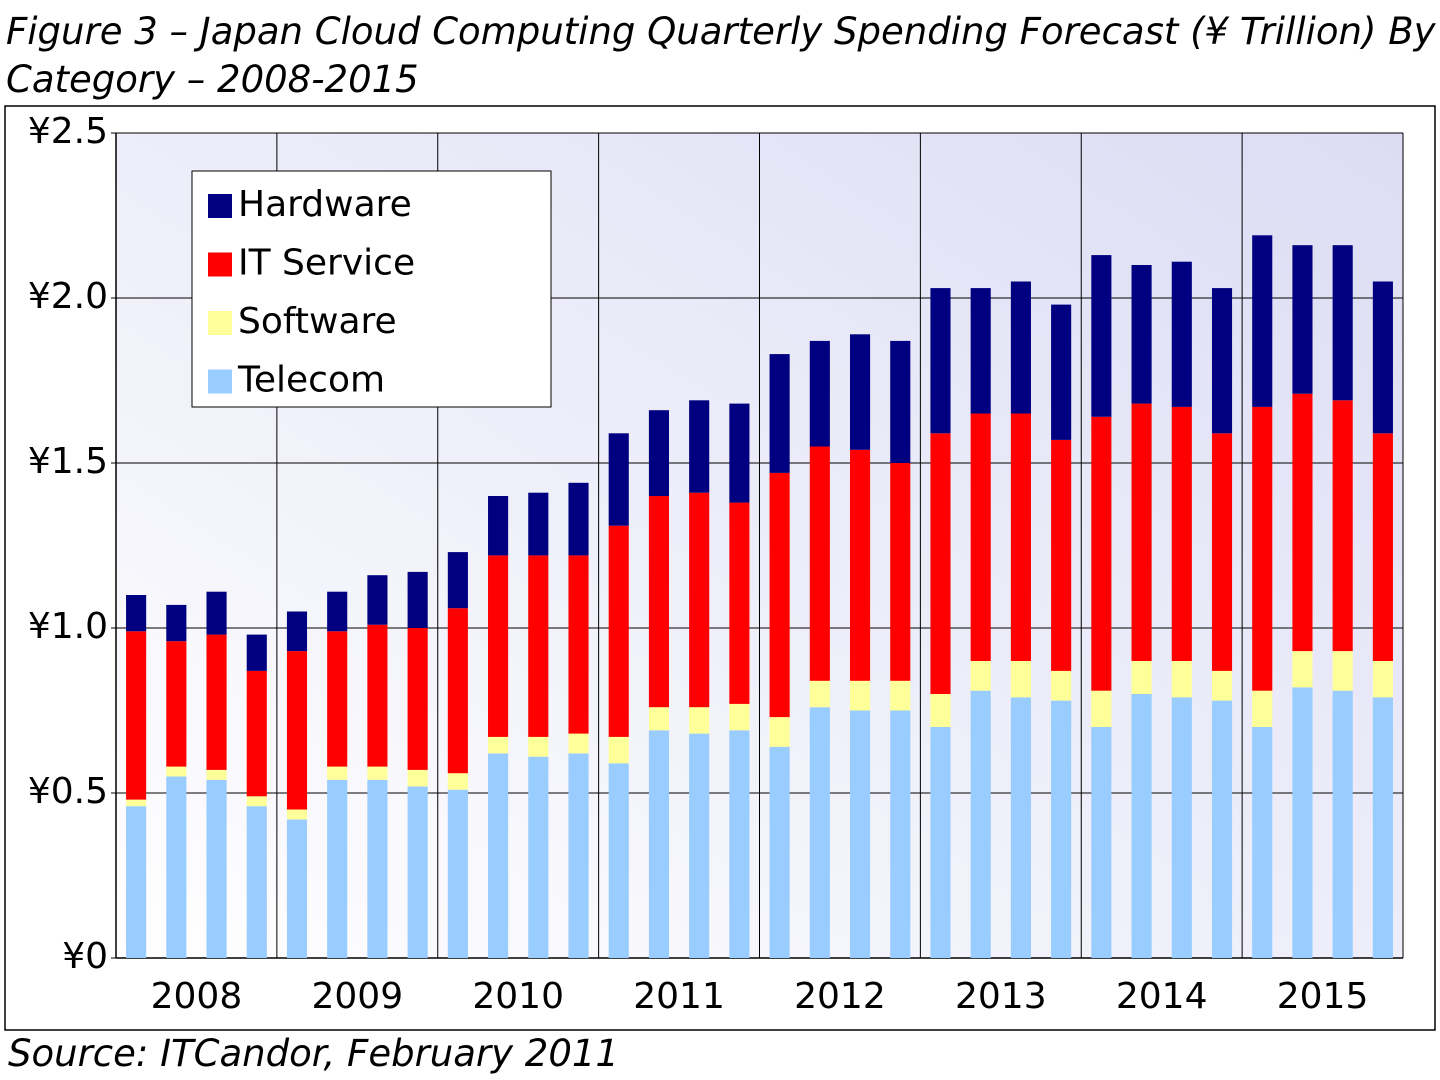  Describe the element at coordinates (68, 461) in the screenshot. I see `y-tick-label: ¥1.5` at that location.